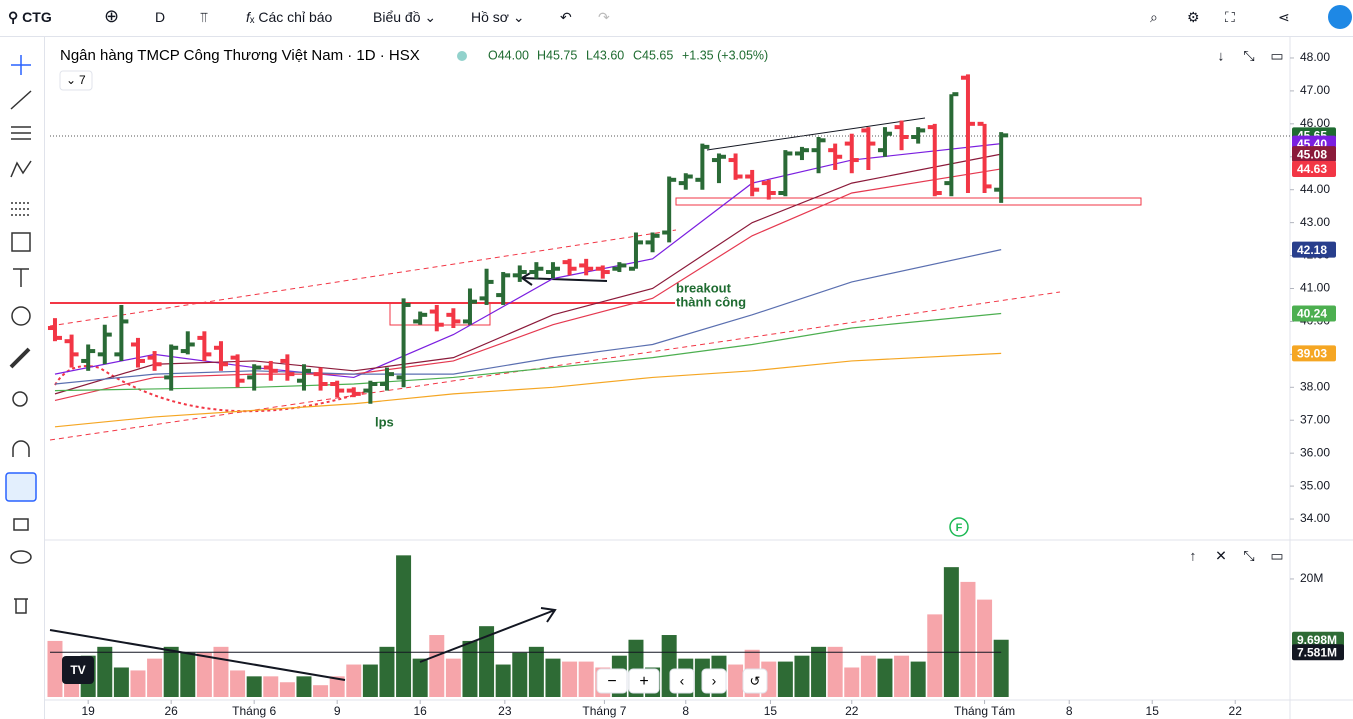  I want to click on bar-style: ⫪, so click(204, 17).